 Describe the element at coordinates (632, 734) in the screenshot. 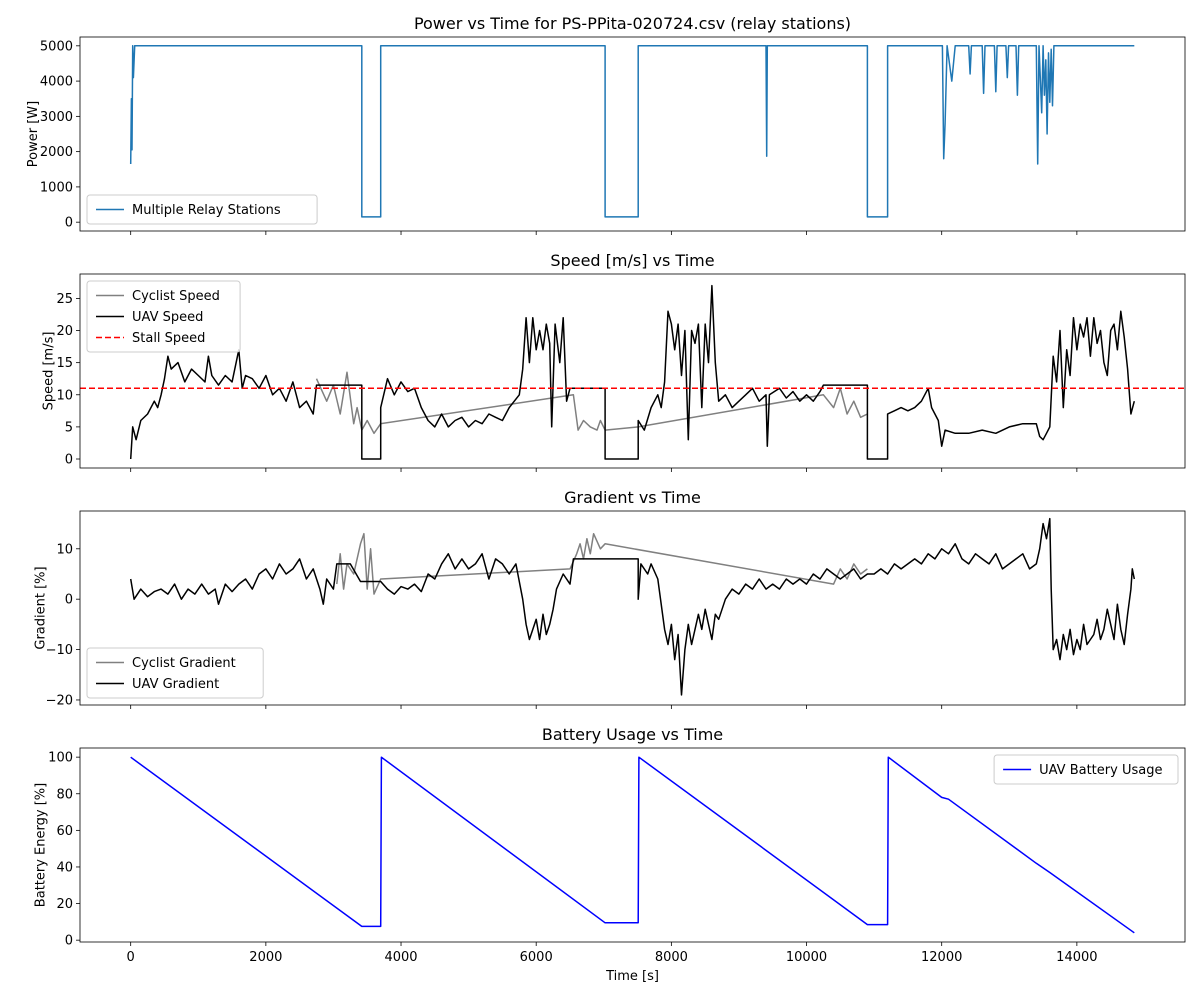

I see `chart-title: Battery Usage vs Time` at that location.